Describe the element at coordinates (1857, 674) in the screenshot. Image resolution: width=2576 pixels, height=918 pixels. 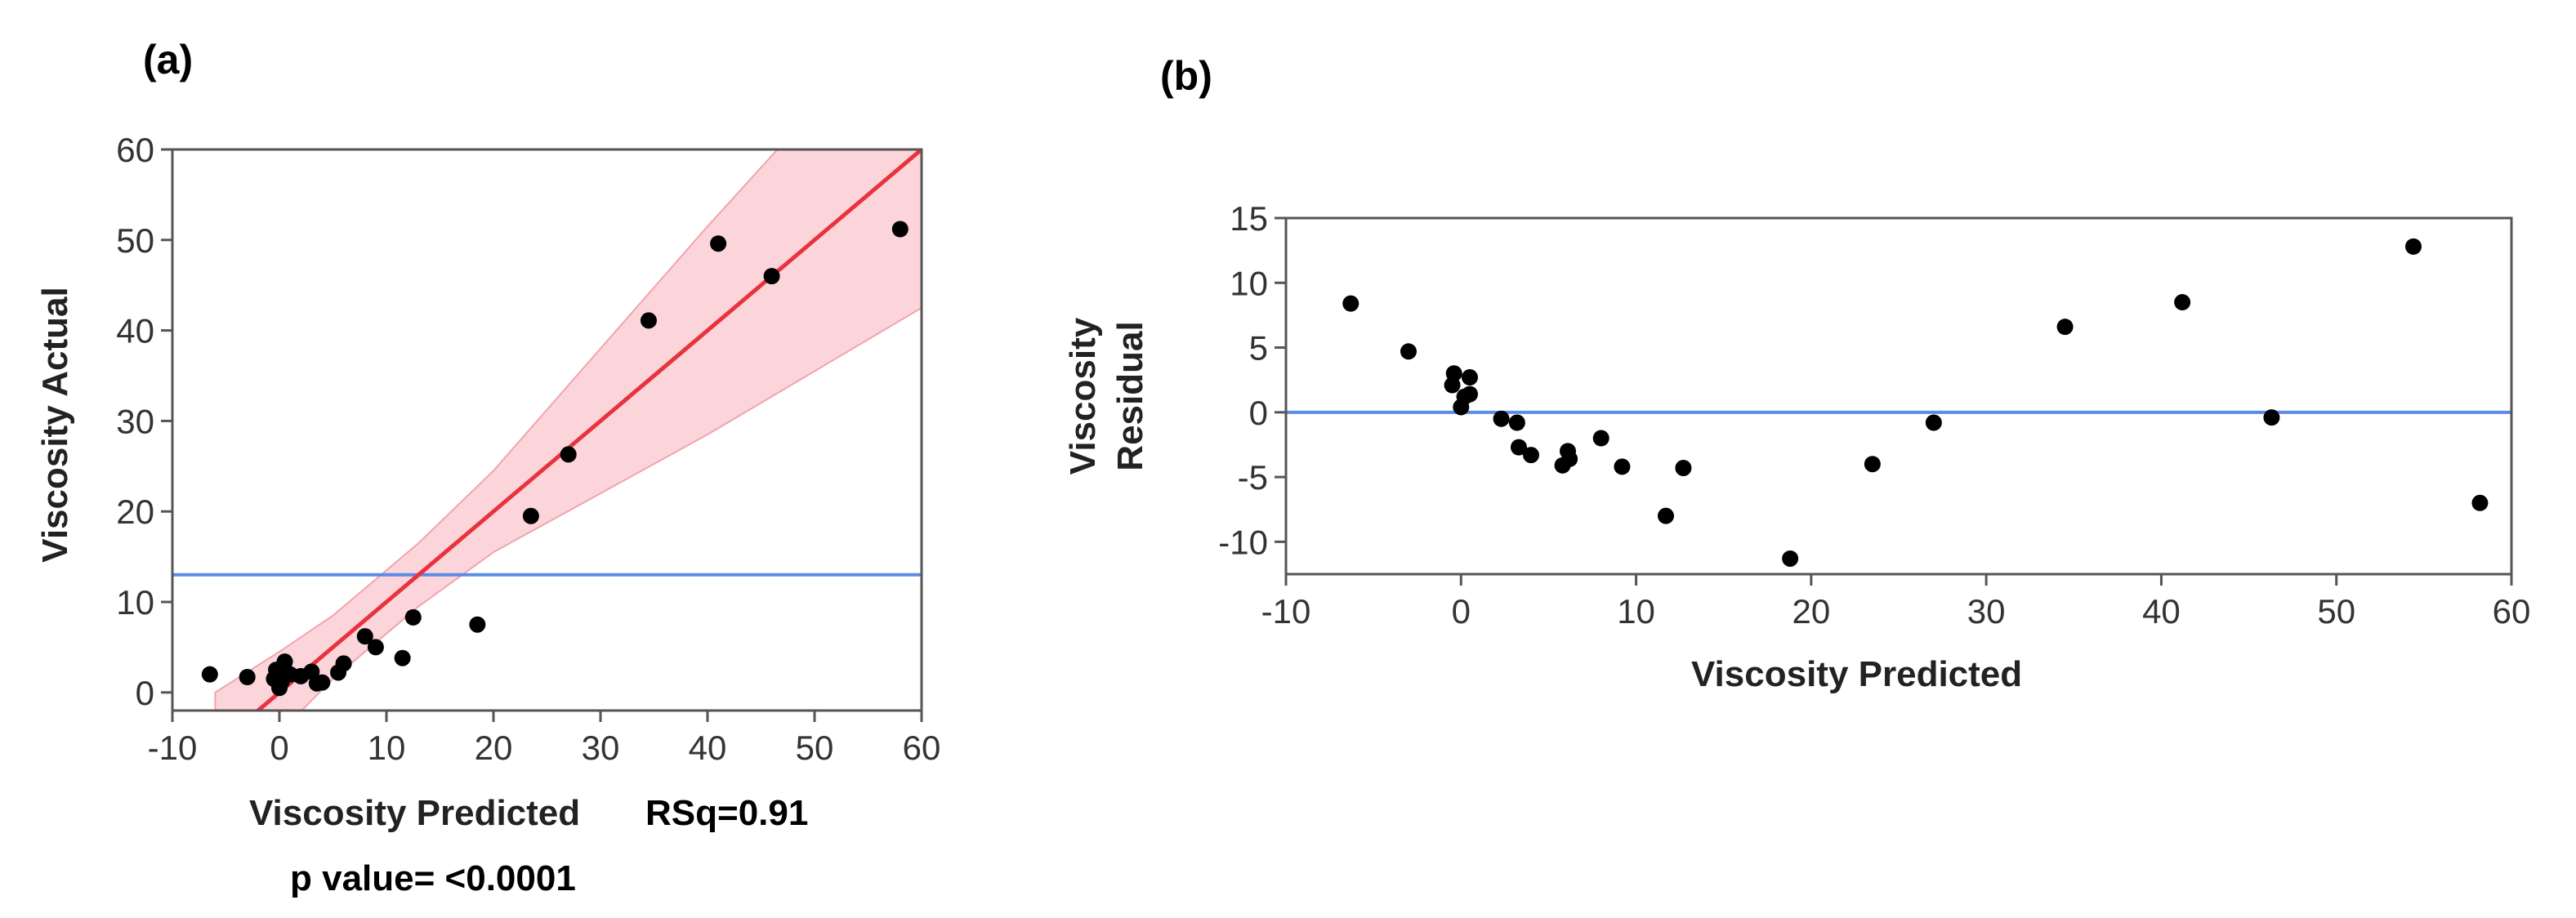
I see `panel-b-x-axis-title: Viscosity Predicted` at that location.